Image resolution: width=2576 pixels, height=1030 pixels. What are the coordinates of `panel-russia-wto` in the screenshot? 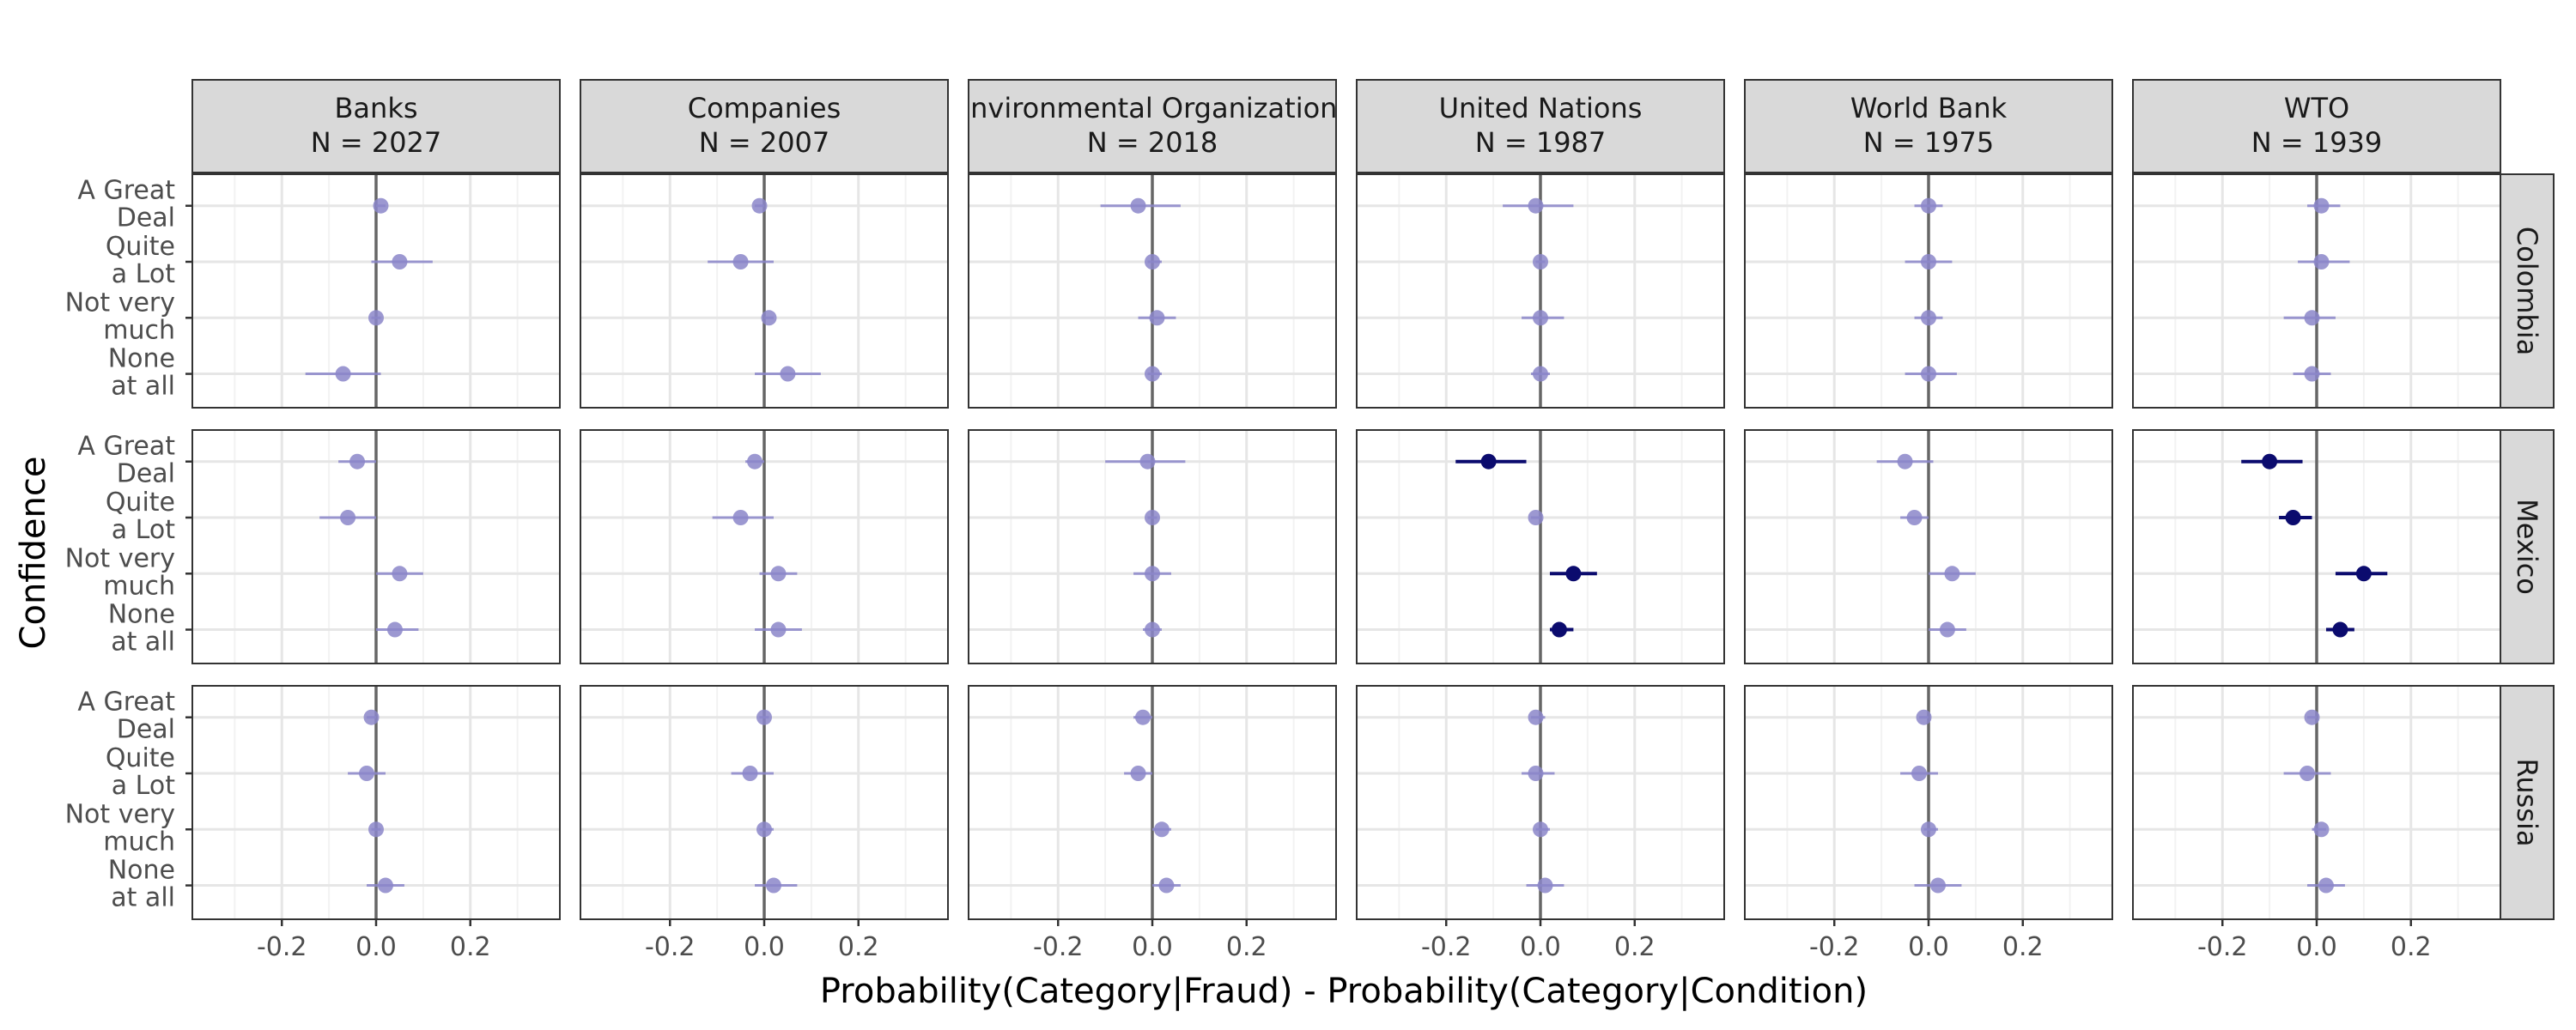 It's located at (2317, 802).